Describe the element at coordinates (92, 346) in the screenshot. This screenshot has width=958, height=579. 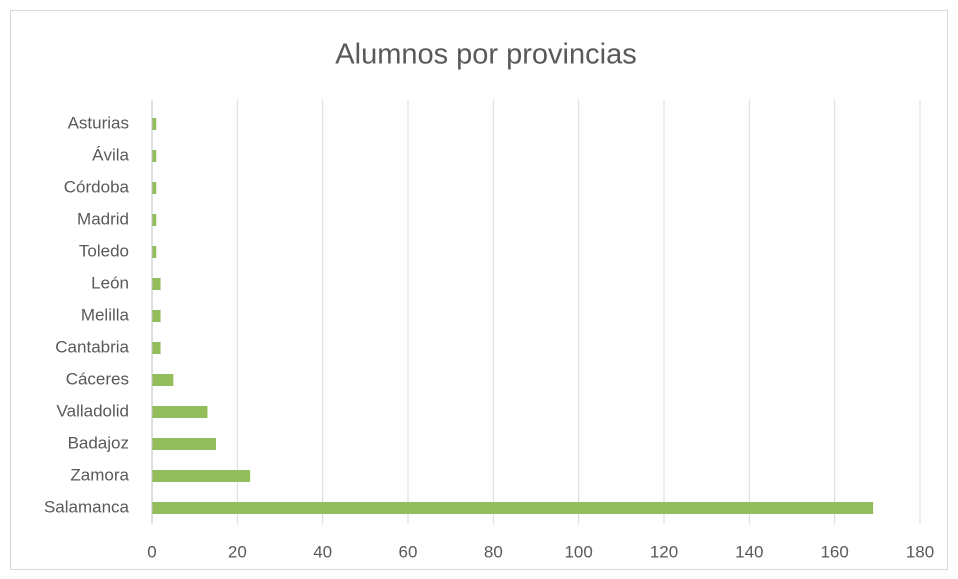
I see `y-tick-label: Cantabria` at that location.